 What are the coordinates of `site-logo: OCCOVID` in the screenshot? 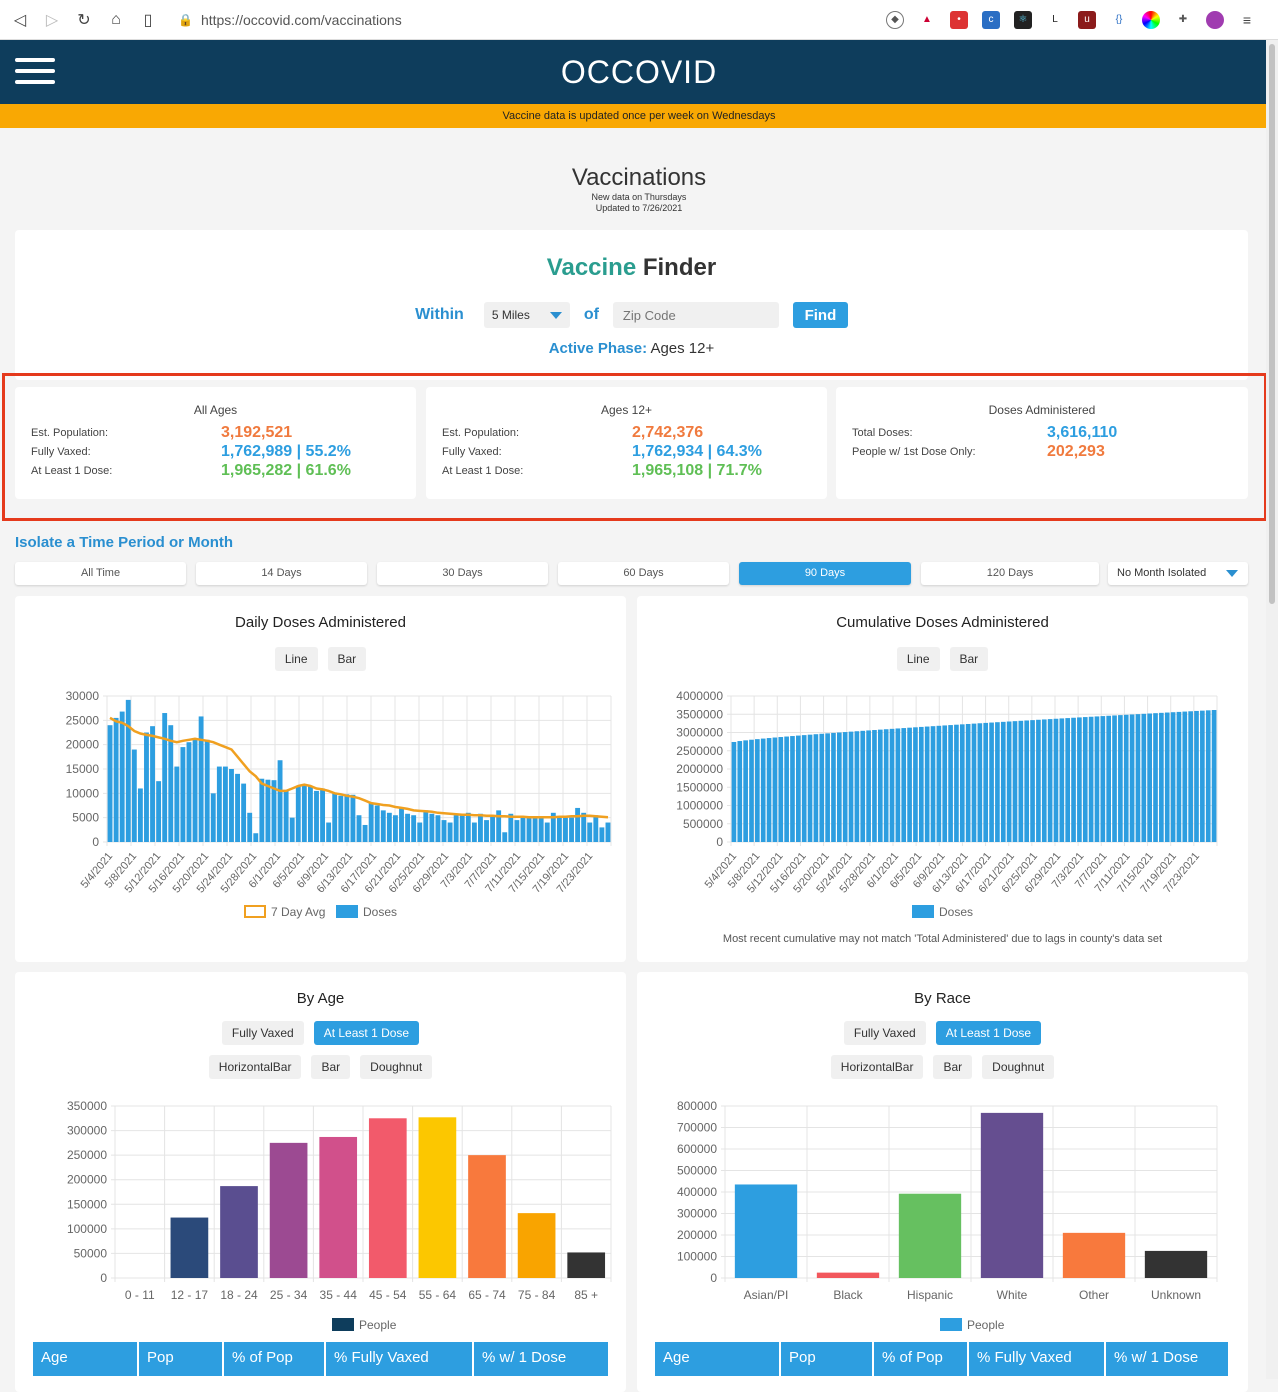 It's located at (639, 71).